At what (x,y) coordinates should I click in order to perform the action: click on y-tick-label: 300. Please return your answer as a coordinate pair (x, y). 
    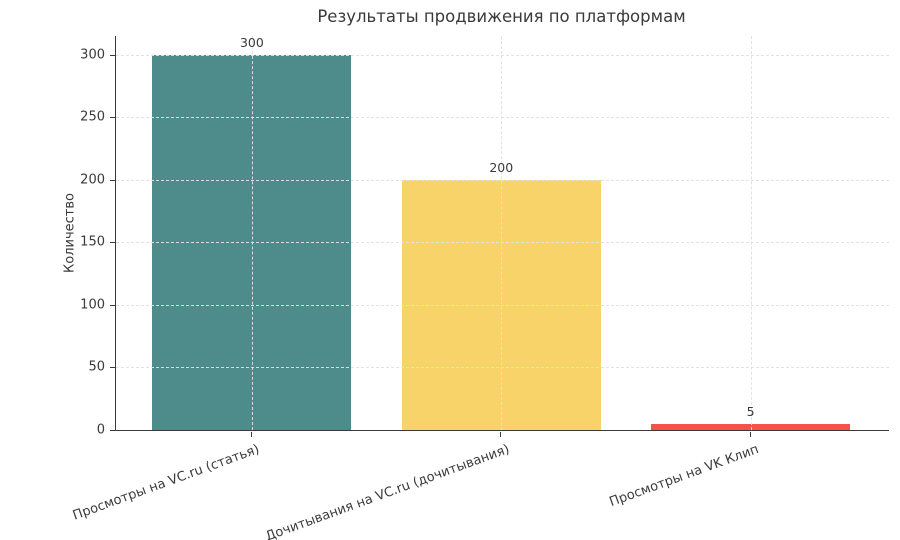
    Looking at the image, I should click on (92, 55).